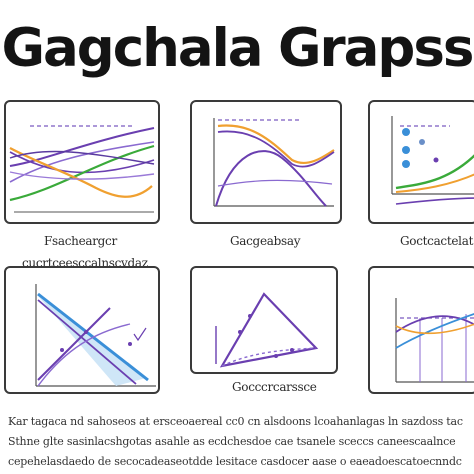 The image size is (474, 474). What do you see at coordinates (95, 335) in the screenshot?
I see `triangle-graph` at bounding box center [95, 335].